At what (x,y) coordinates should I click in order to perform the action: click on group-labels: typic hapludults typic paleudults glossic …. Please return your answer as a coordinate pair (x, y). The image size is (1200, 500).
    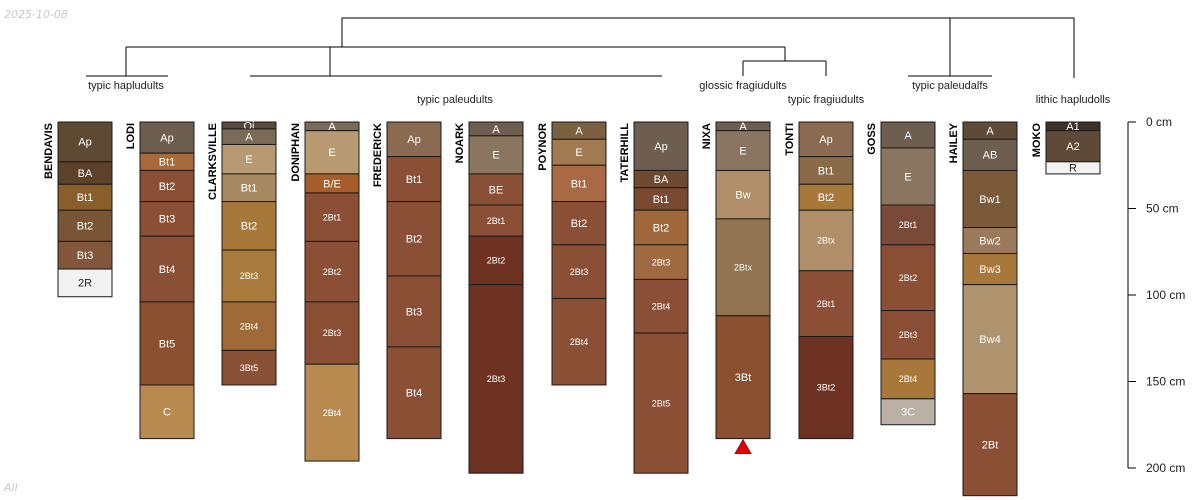
    Looking at the image, I should click on (598, 90).